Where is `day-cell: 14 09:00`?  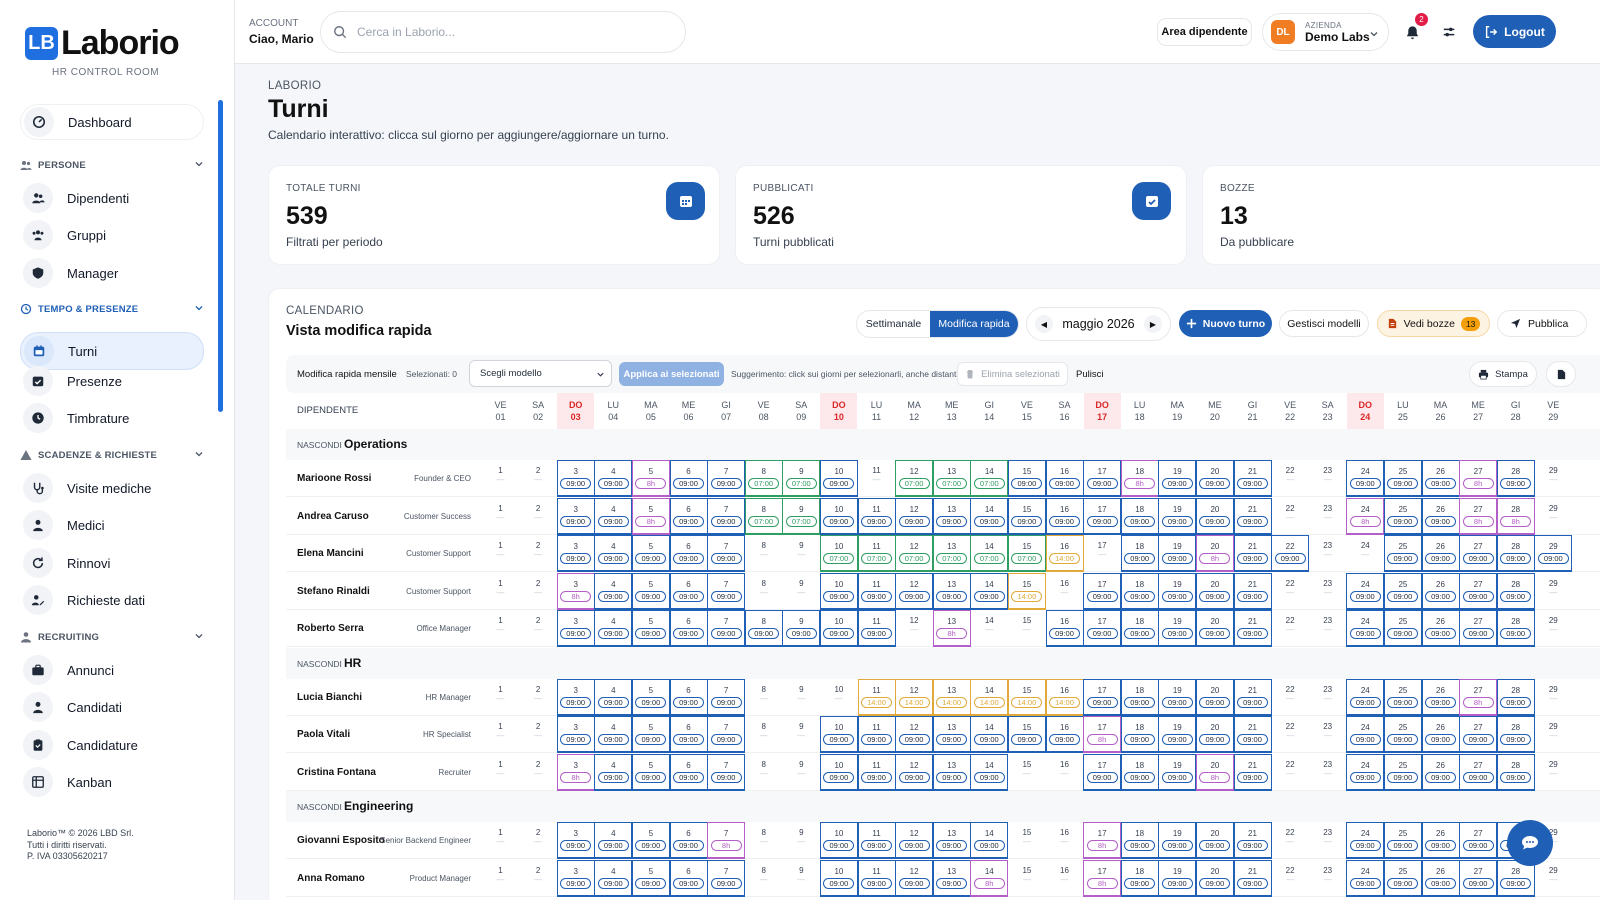
day-cell: 14 09:00 is located at coordinates (989, 516).